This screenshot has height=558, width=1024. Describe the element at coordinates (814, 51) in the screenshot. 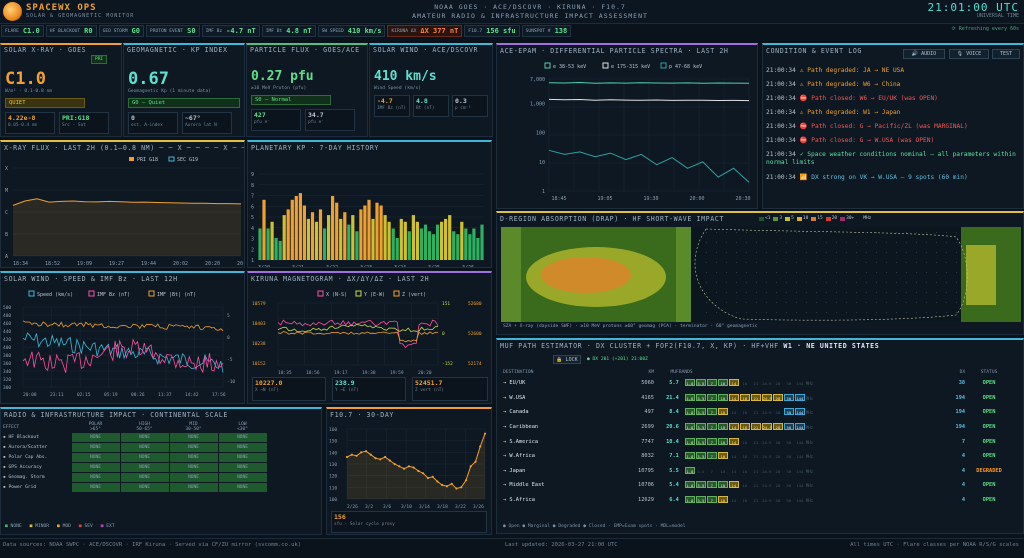

I see `event-log-title: CONDITION & EVENT LOG` at that location.